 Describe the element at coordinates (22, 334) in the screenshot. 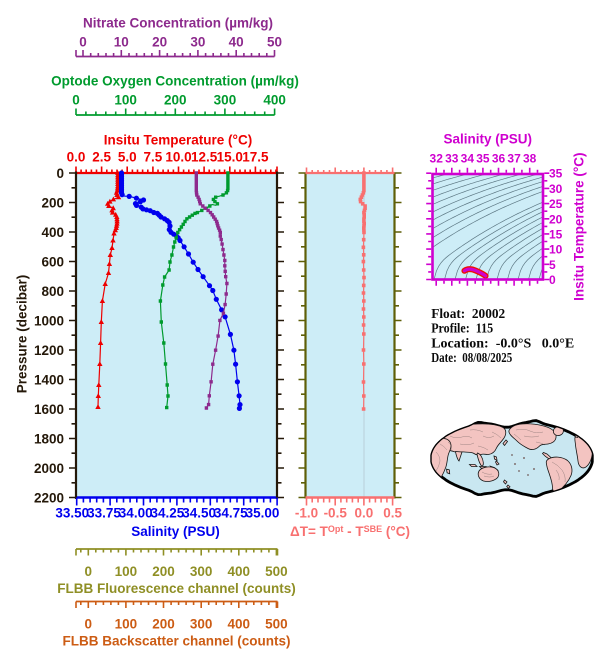

I see `svg-text: Pressure (decibar)` at that location.